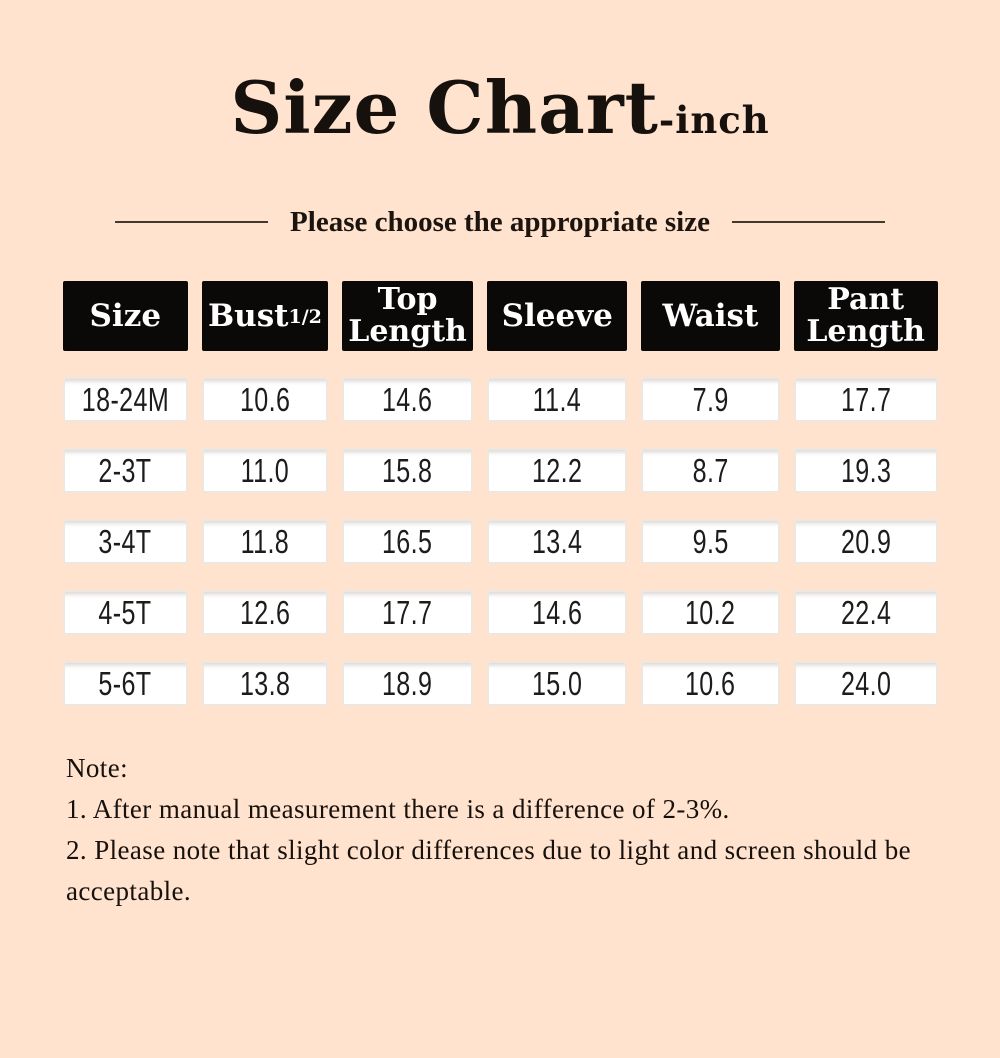  Describe the element at coordinates (710, 541) in the screenshot. I see `table-cell: 9.5` at that location.